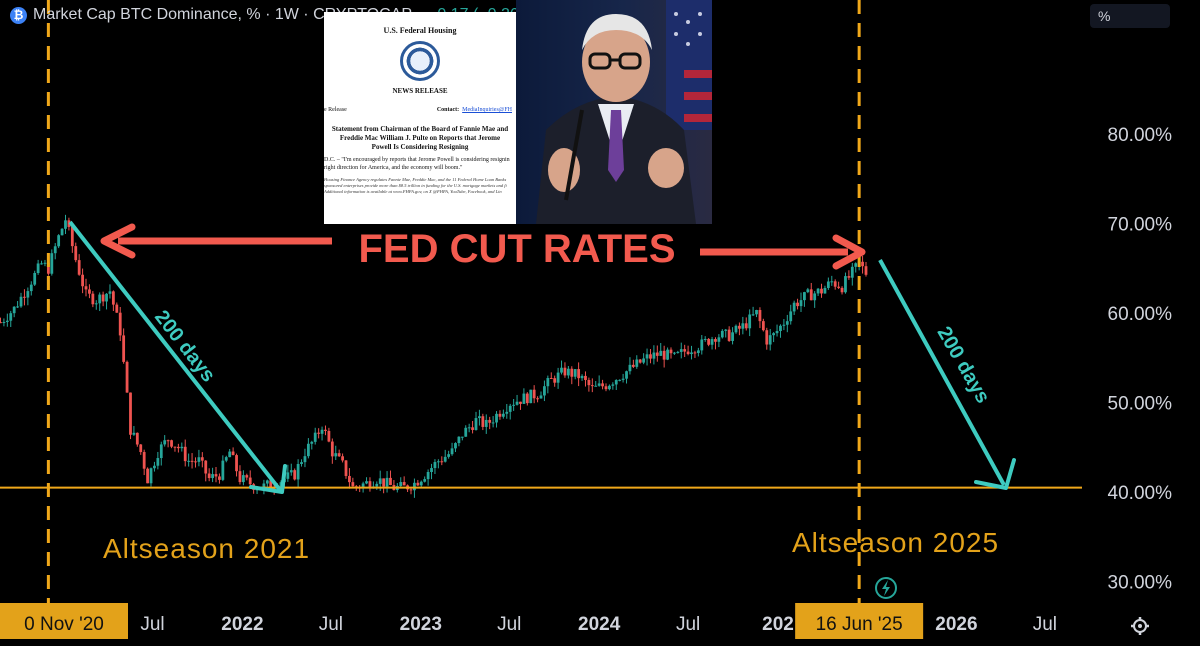 The image size is (1200, 646). I want to click on speaker-glasses, so click(615, 61).